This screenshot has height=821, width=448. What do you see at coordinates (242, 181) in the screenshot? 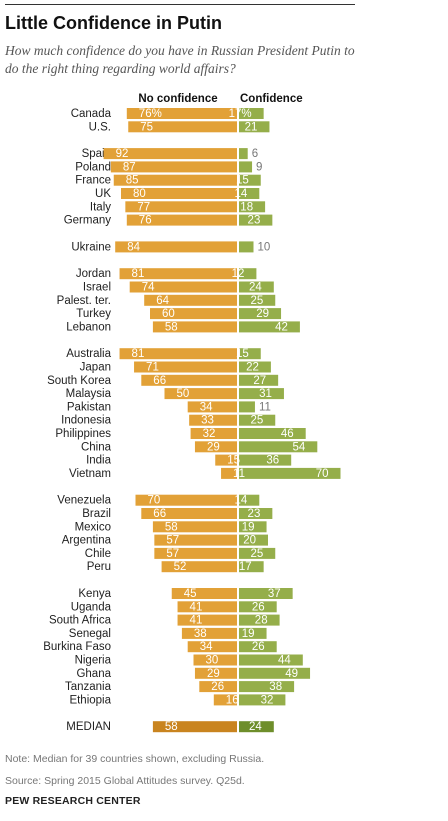
I see `value-confidence-france: 15` at bounding box center [242, 181].